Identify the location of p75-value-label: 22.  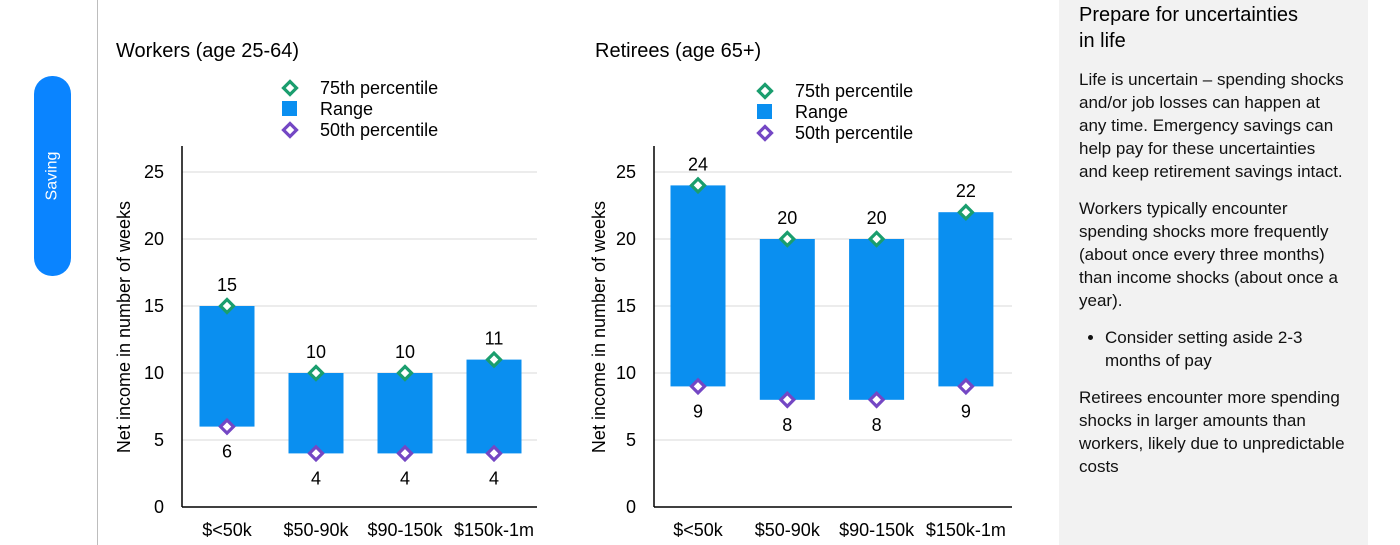
(966, 191).